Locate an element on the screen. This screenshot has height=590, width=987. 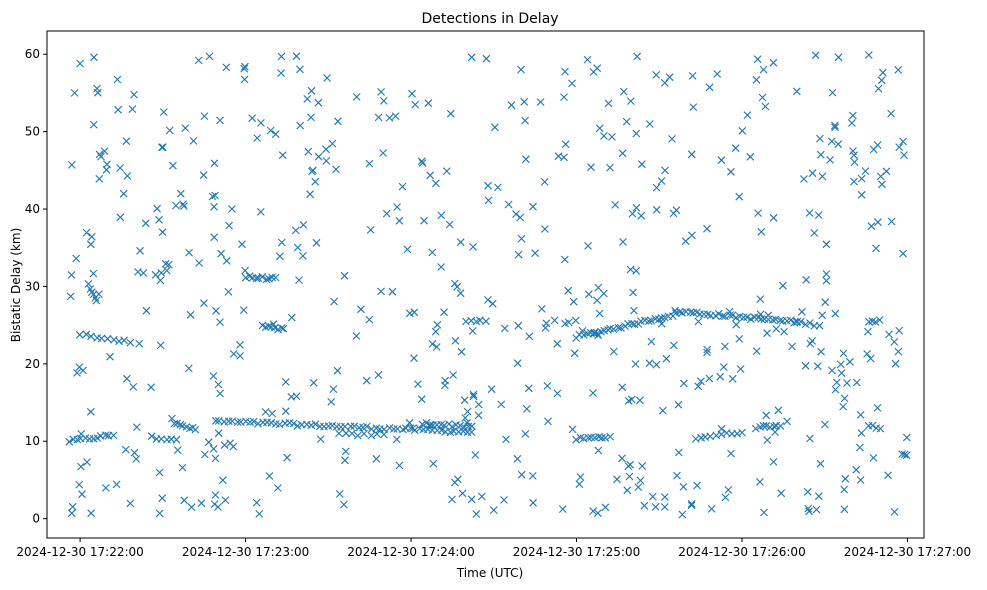
x-tick-label: 2024-12-30 17:22:00 is located at coordinates (79, 552).